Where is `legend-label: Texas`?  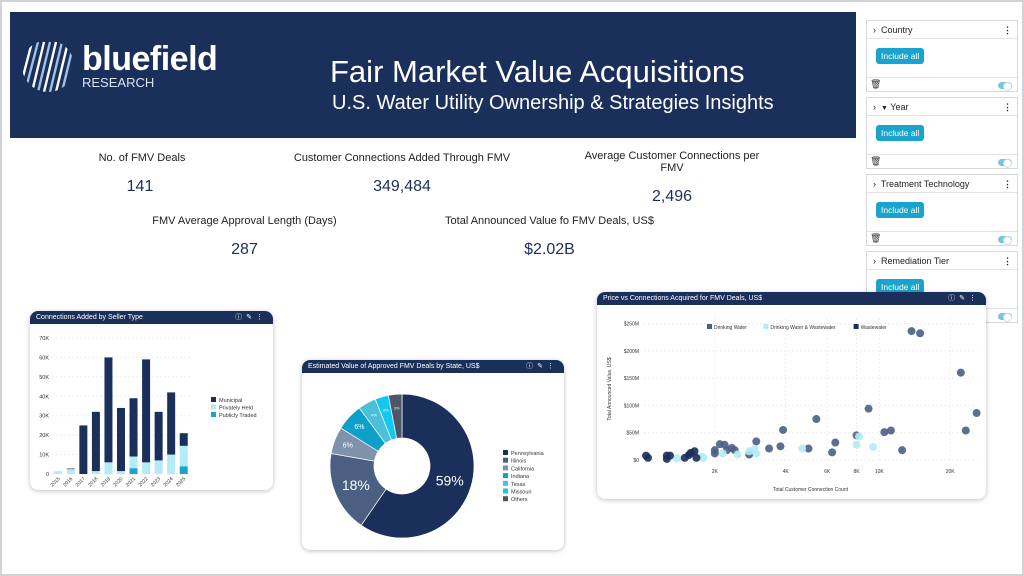 legend-label: Texas is located at coordinates (518, 485).